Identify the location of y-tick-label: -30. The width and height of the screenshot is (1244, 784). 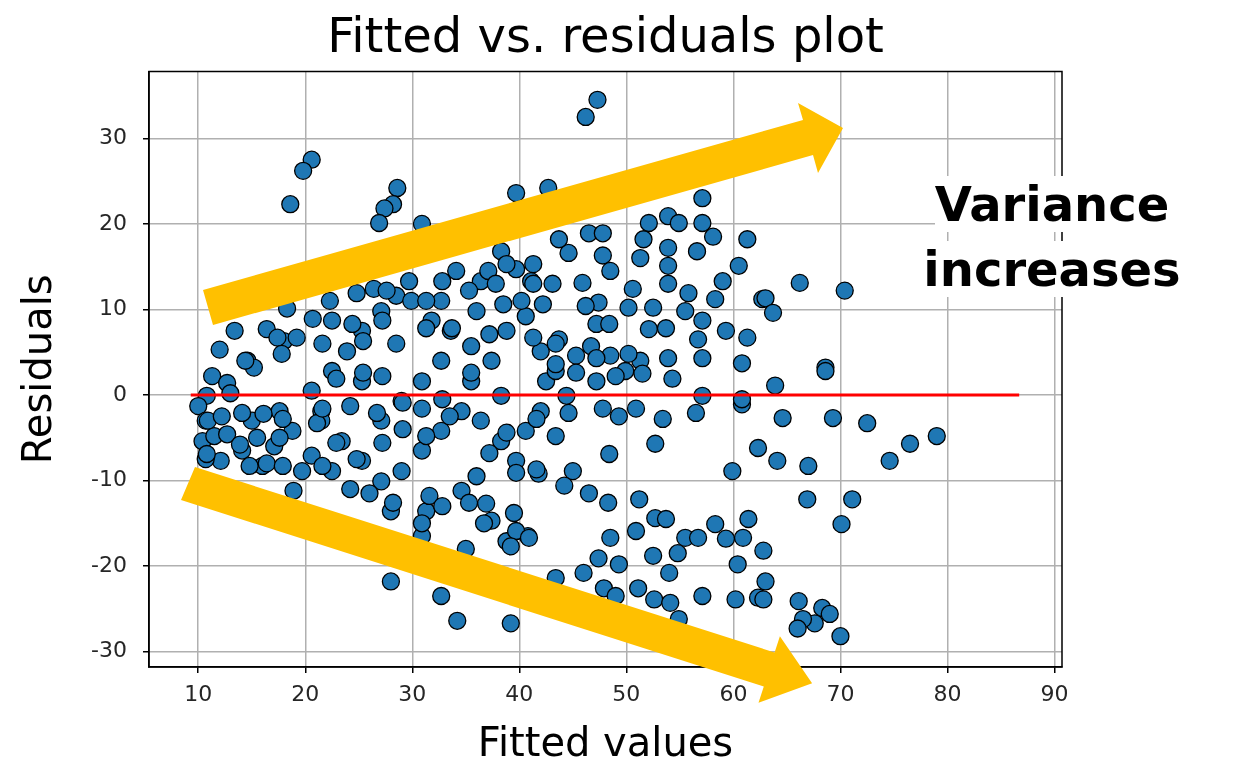
(109, 650).